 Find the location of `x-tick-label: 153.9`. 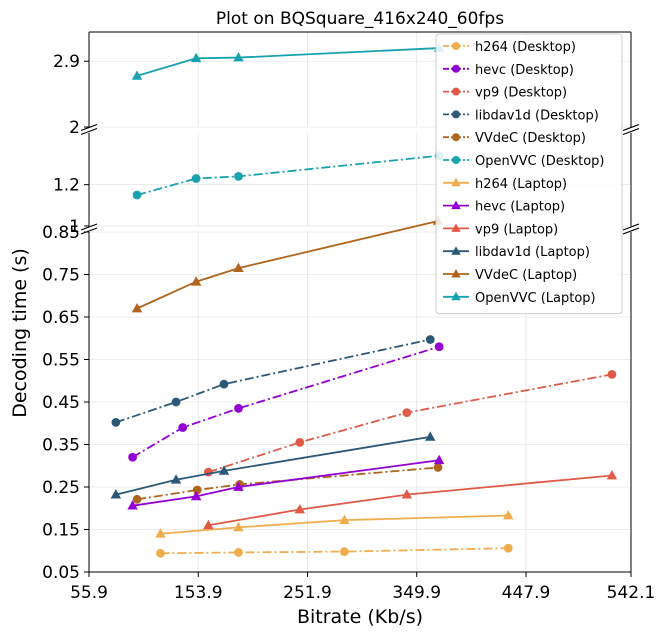

x-tick-label: 153.9 is located at coordinates (198, 593).